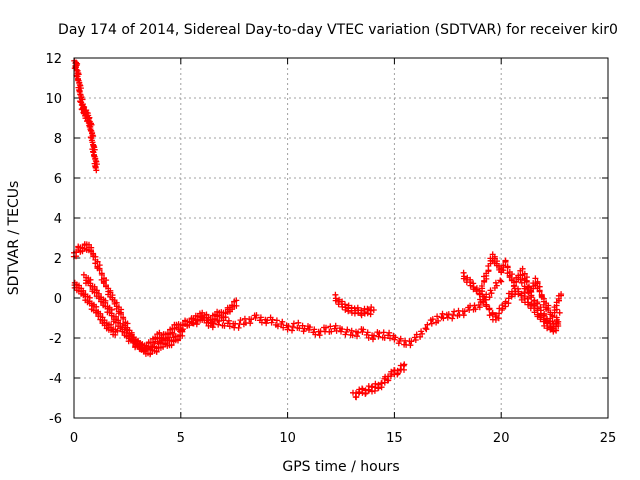 This screenshot has width=640, height=480. What do you see at coordinates (58, 139) in the screenshot?
I see `y-tick-label: 8` at bounding box center [58, 139].